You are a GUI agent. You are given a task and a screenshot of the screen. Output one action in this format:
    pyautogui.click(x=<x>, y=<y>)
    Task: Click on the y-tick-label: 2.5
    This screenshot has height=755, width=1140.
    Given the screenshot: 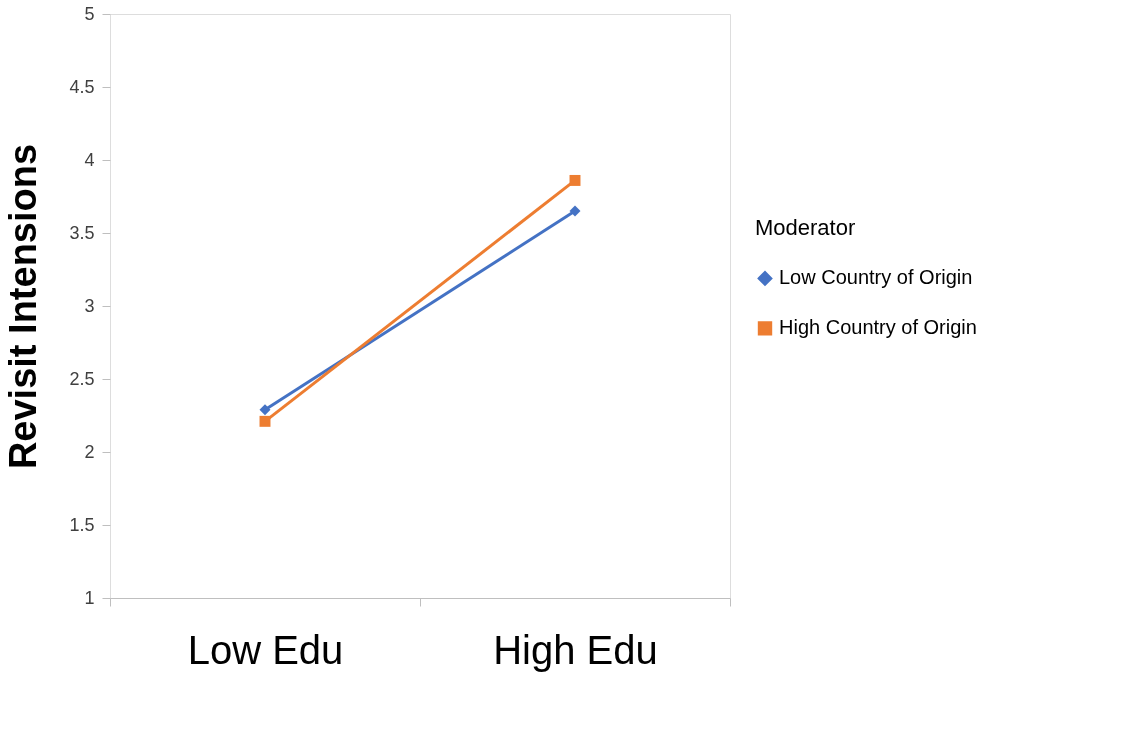 What is the action you would take?
    pyautogui.click(x=82, y=378)
    